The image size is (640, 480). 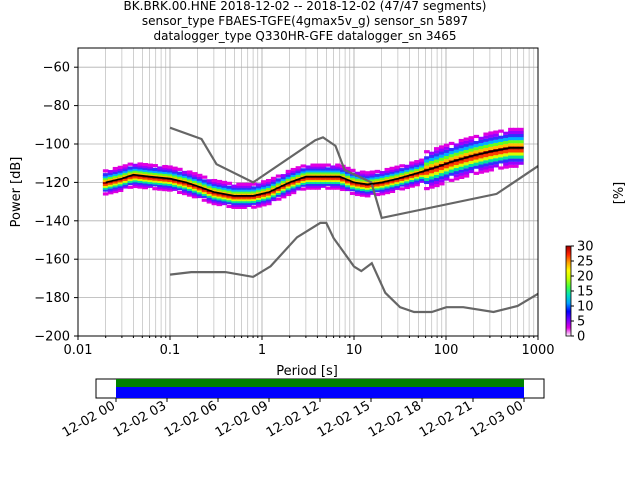 I want to click on colorbar-tick-label: 10, so click(x=585, y=307).